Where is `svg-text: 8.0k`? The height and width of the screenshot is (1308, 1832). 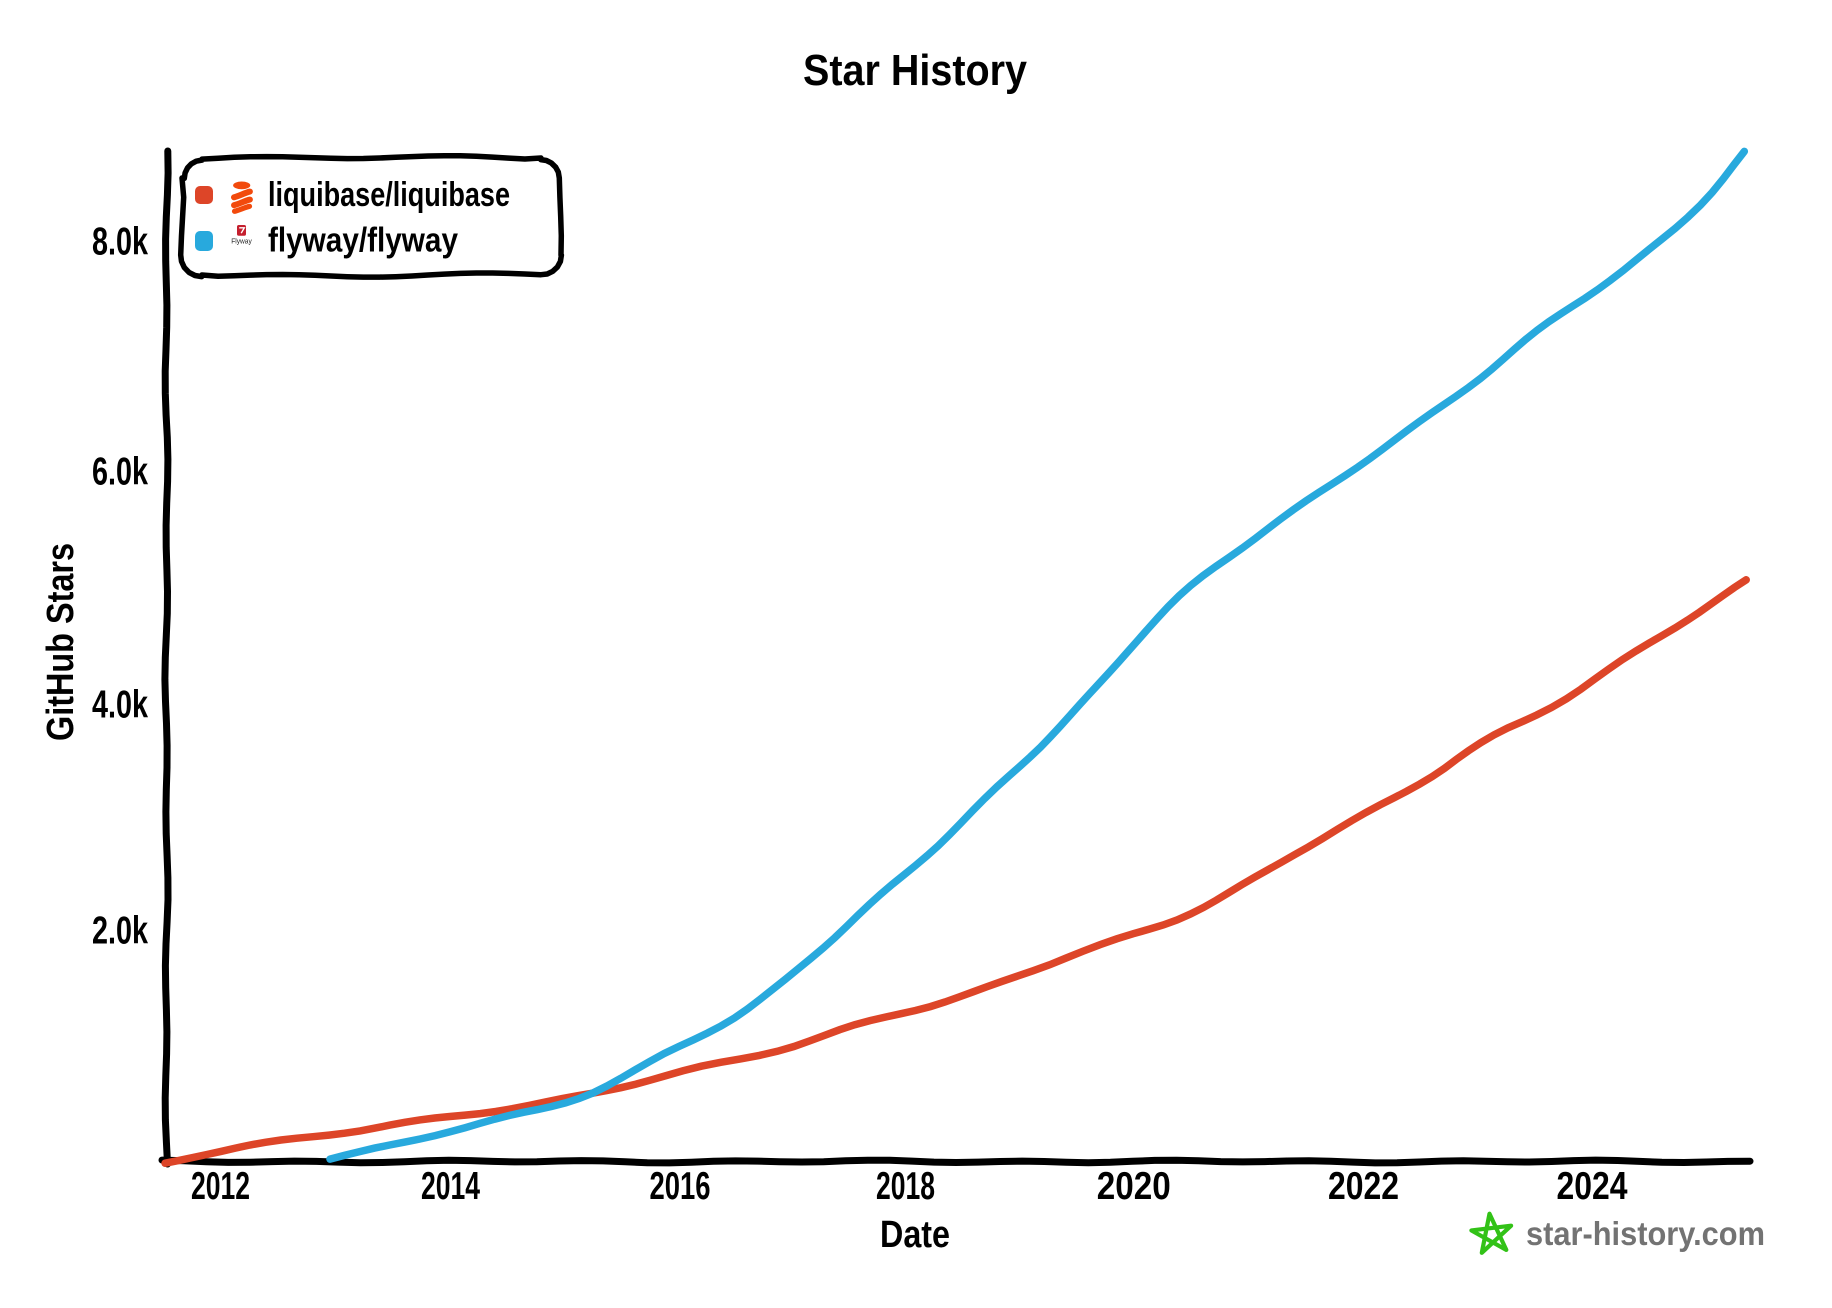
svg-text: 8.0k is located at coordinates (120, 242).